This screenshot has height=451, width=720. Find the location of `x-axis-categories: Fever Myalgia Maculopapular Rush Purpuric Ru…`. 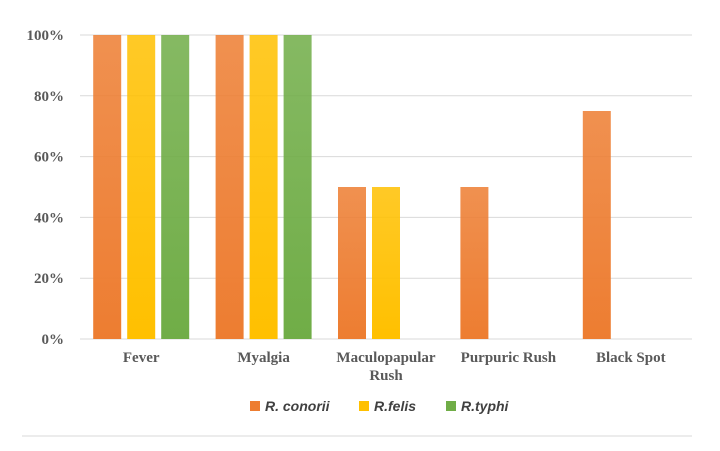

x-axis-categories: Fever Myalgia Maculopapular Rush Purpuric Ru… is located at coordinates (394, 367).